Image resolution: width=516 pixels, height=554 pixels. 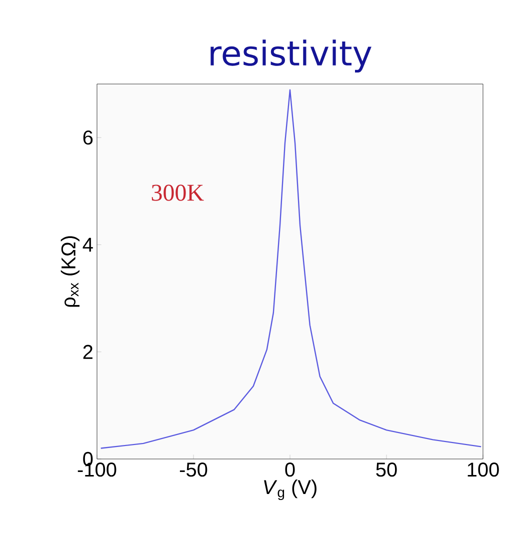 What do you see at coordinates (178, 192) in the screenshot?
I see `annotation: 300K` at bounding box center [178, 192].